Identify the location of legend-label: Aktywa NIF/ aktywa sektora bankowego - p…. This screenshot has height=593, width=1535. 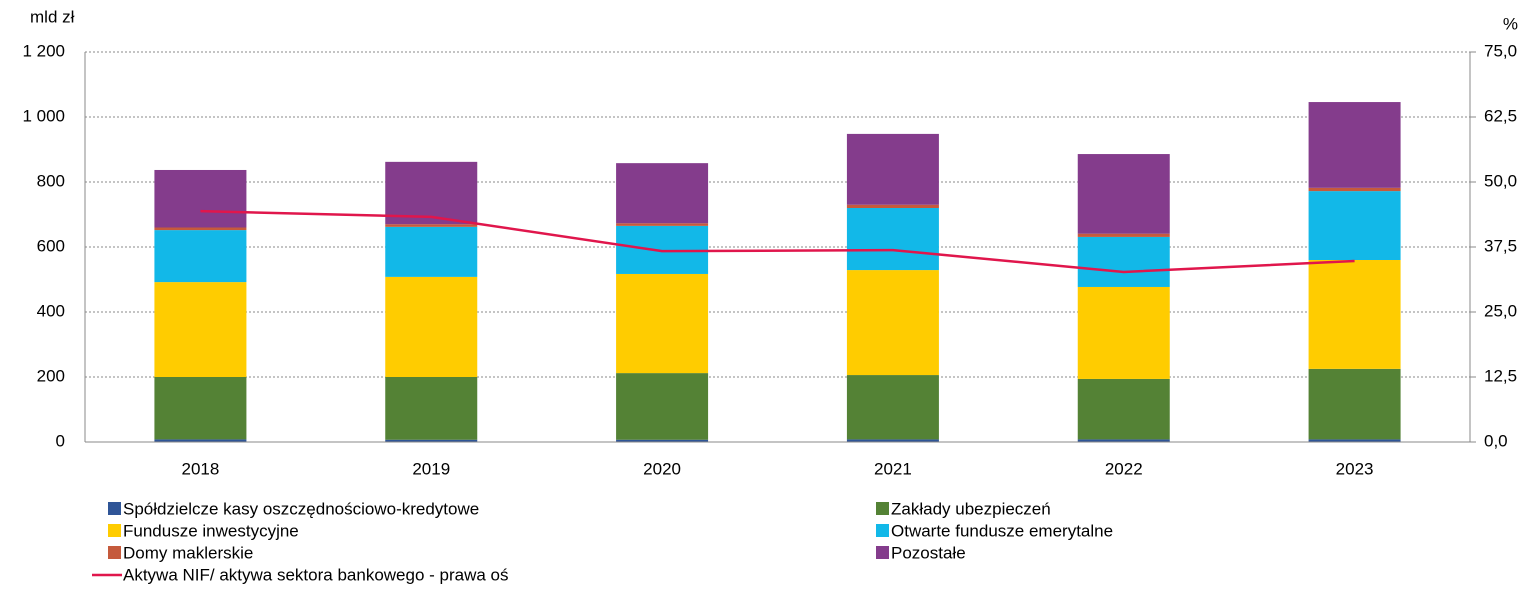
(316, 574).